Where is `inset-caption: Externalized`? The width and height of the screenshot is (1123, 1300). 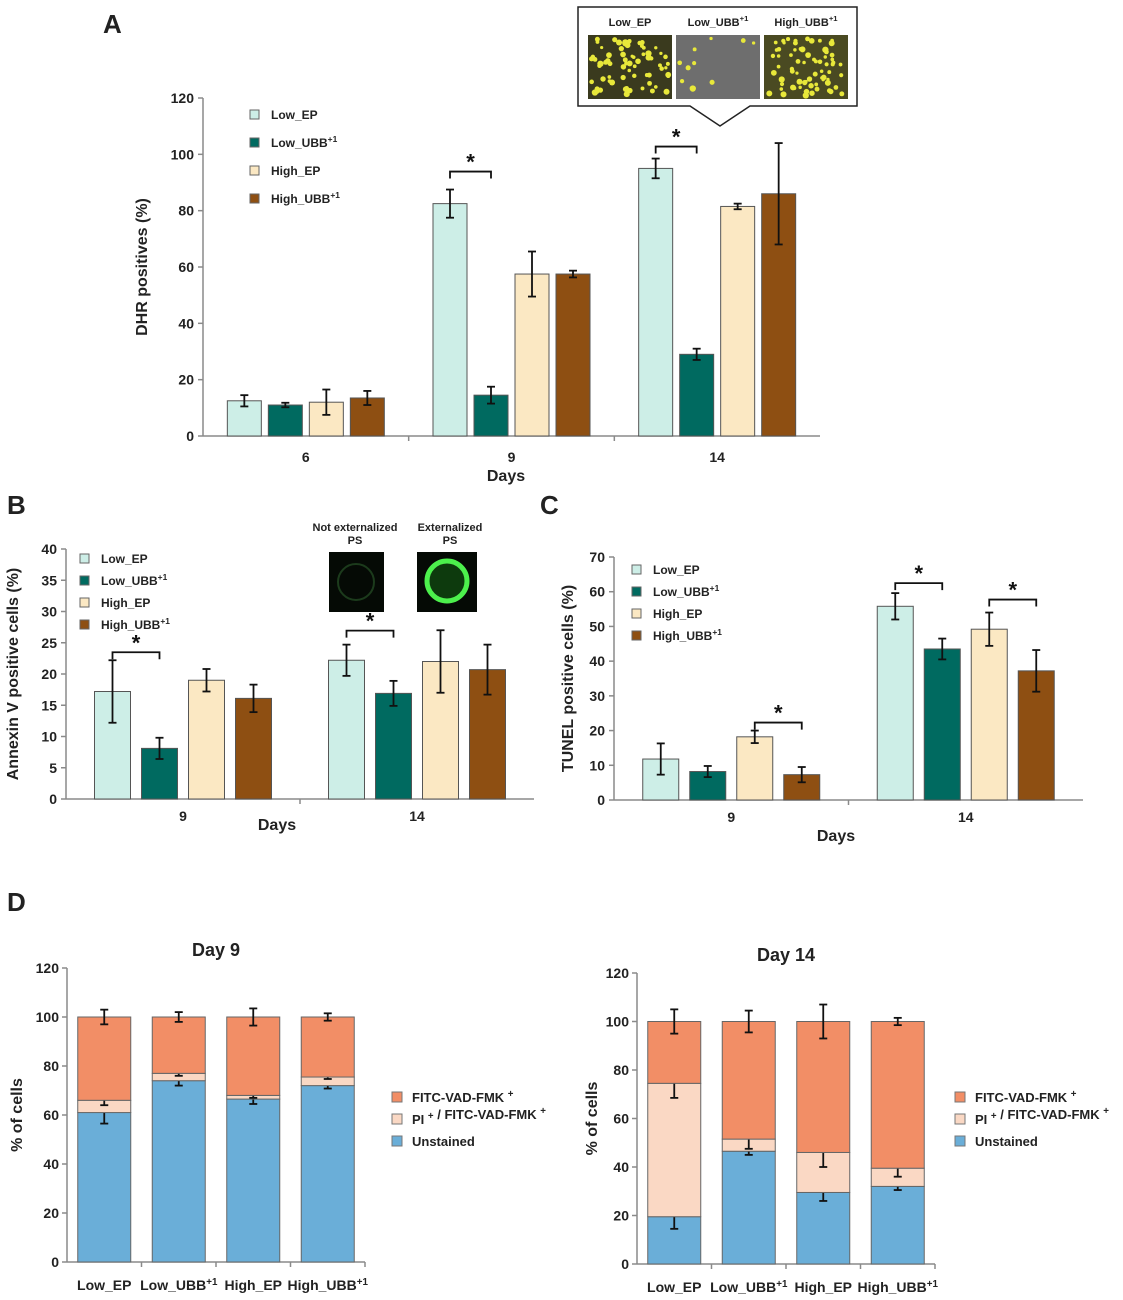 inset-caption: Externalized is located at coordinates (450, 528).